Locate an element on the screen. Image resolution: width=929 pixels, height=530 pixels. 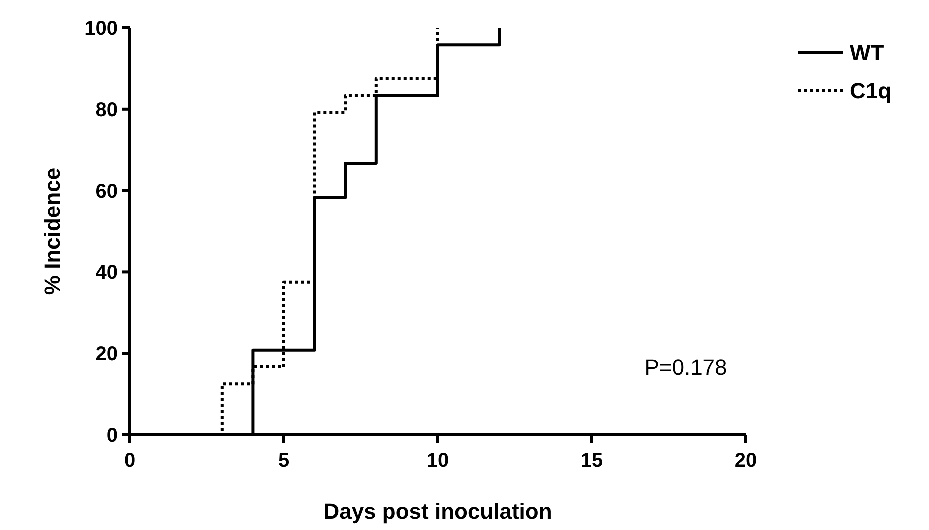
x-axis-title: Days post inoculation is located at coordinates (438, 511).